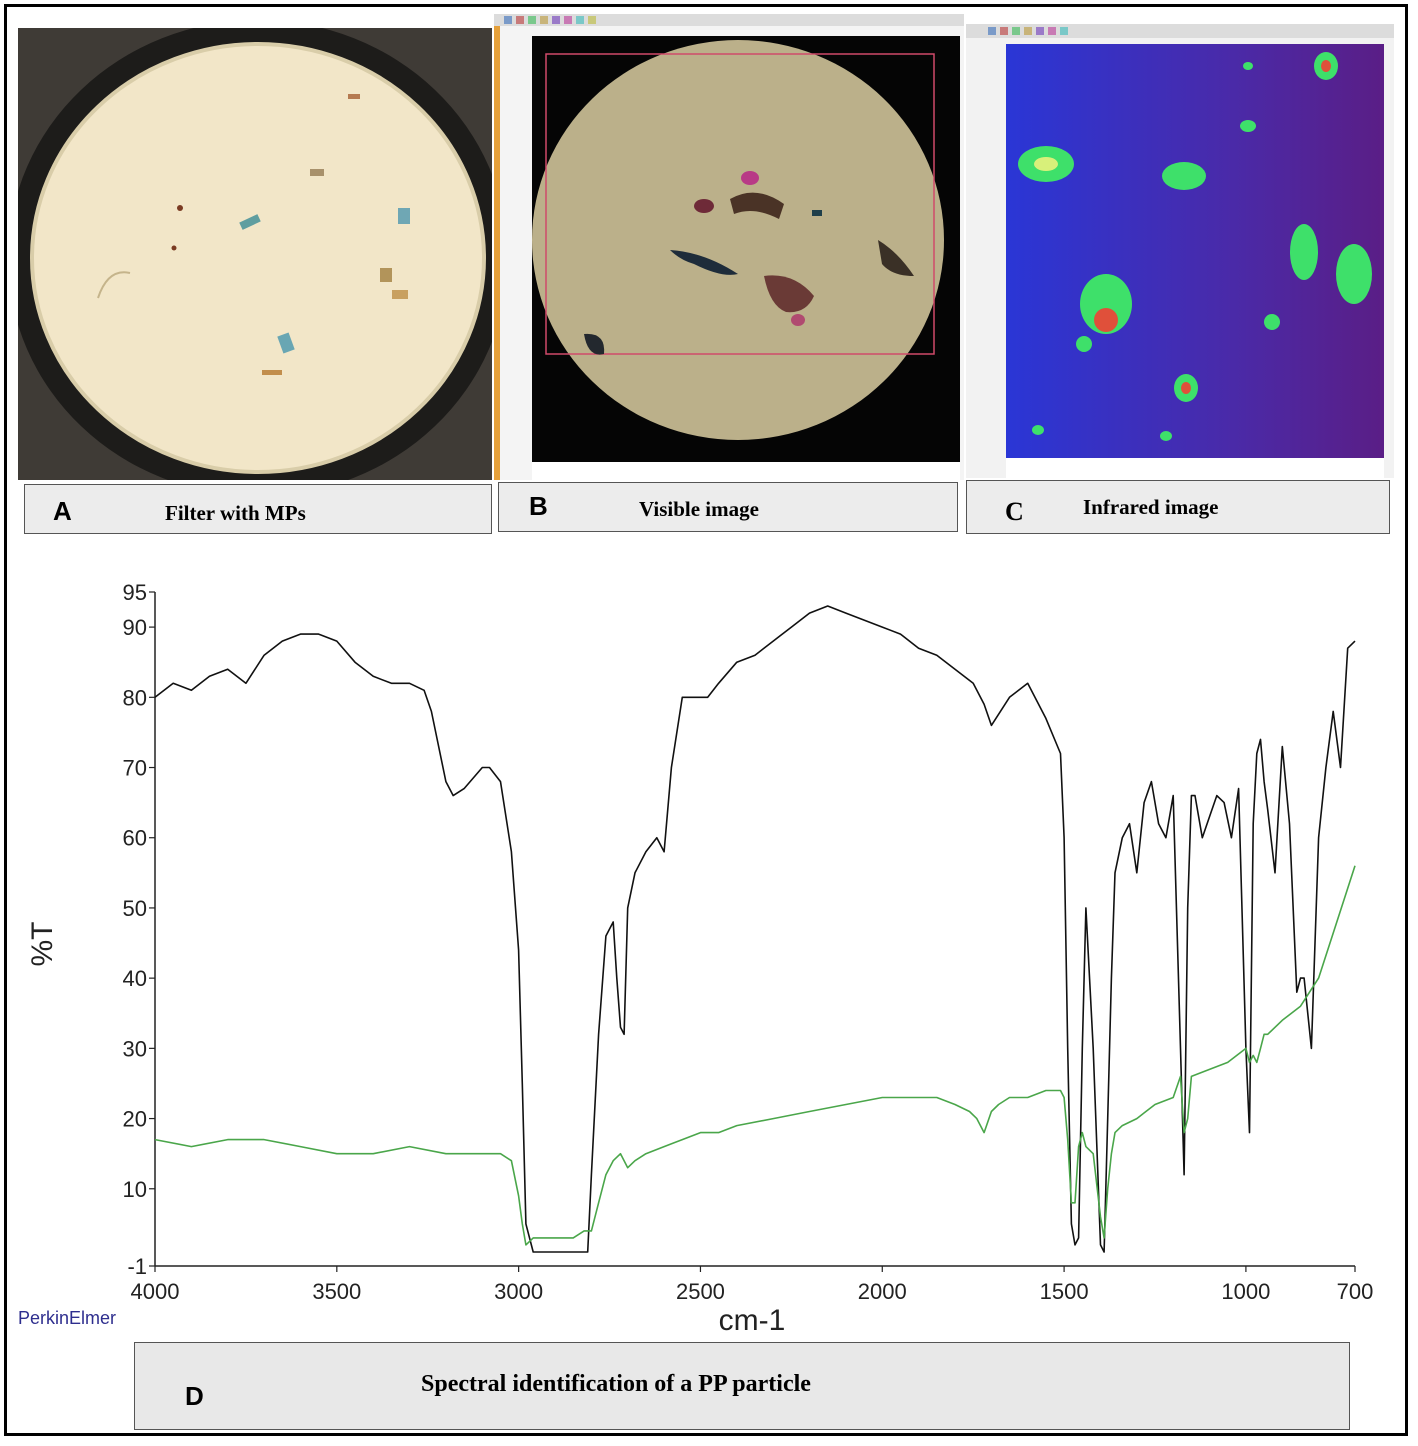 The width and height of the screenshot is (1418, 1446). I want to click on infrared-image-illustration, so click(1180, 251).